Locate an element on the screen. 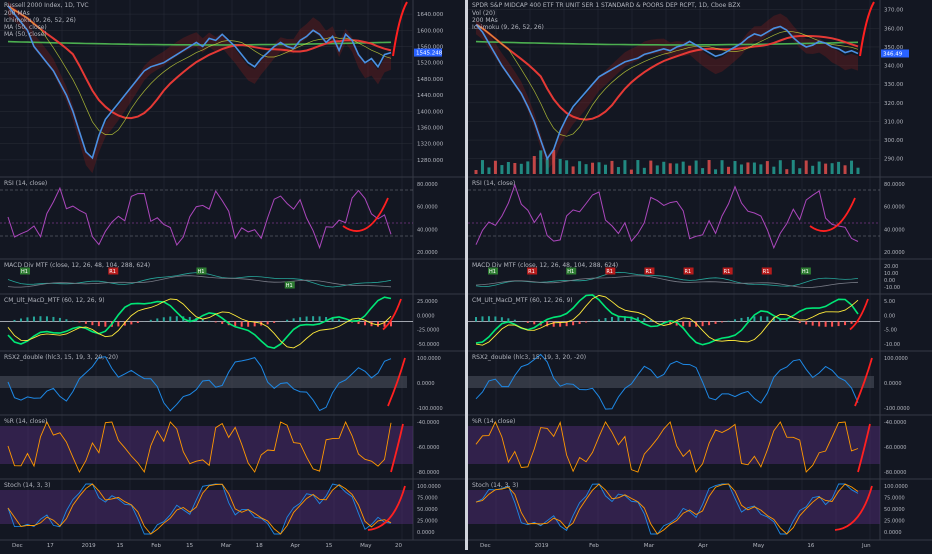 This screenshot has width=932, height=554. x-axis-label: 2019 is located at coordinates (89, 546).